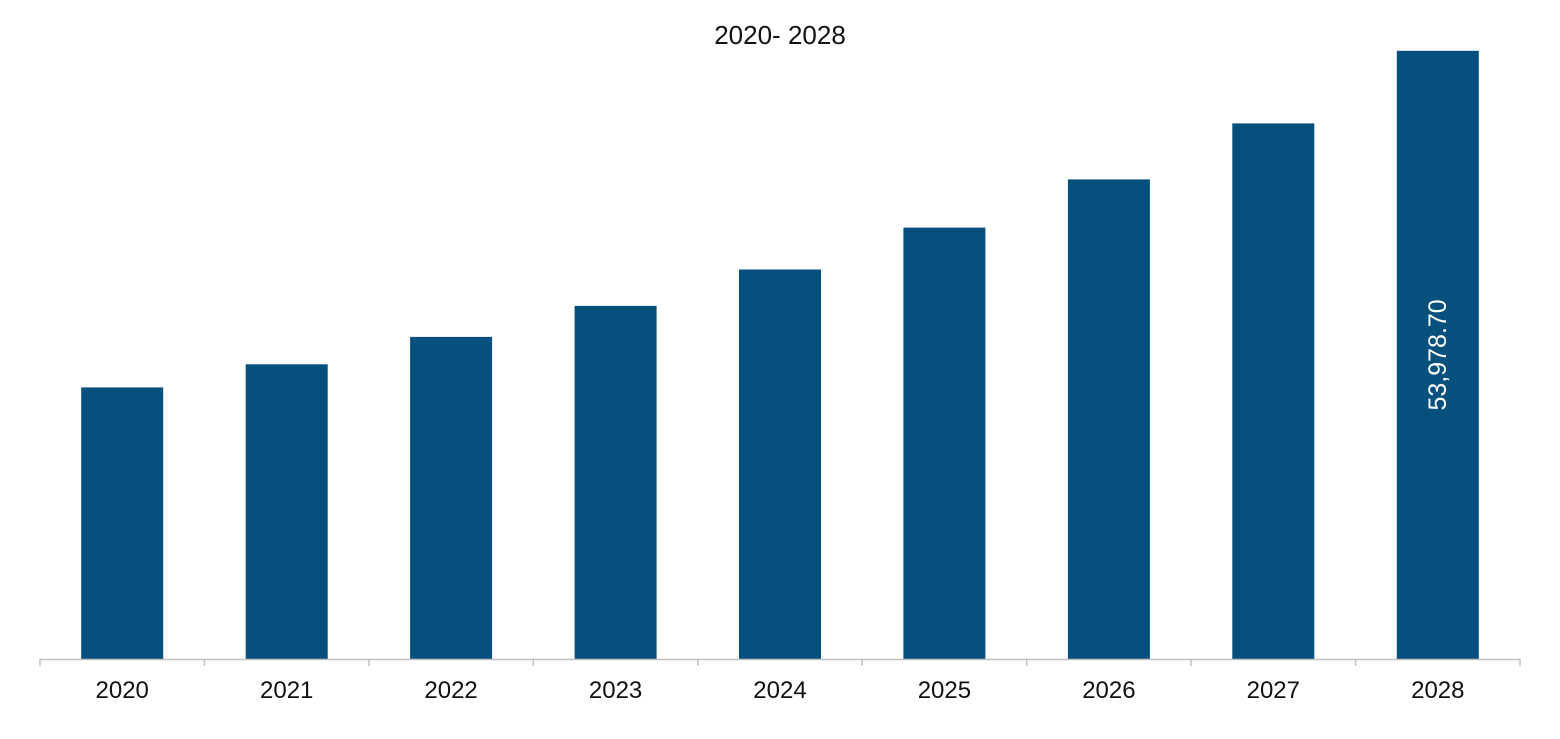 The width and height of the screenshot is (1560, 739). Describe the element at coordinates (780, 662) in the screenshot. I see `x-axis` at that location.